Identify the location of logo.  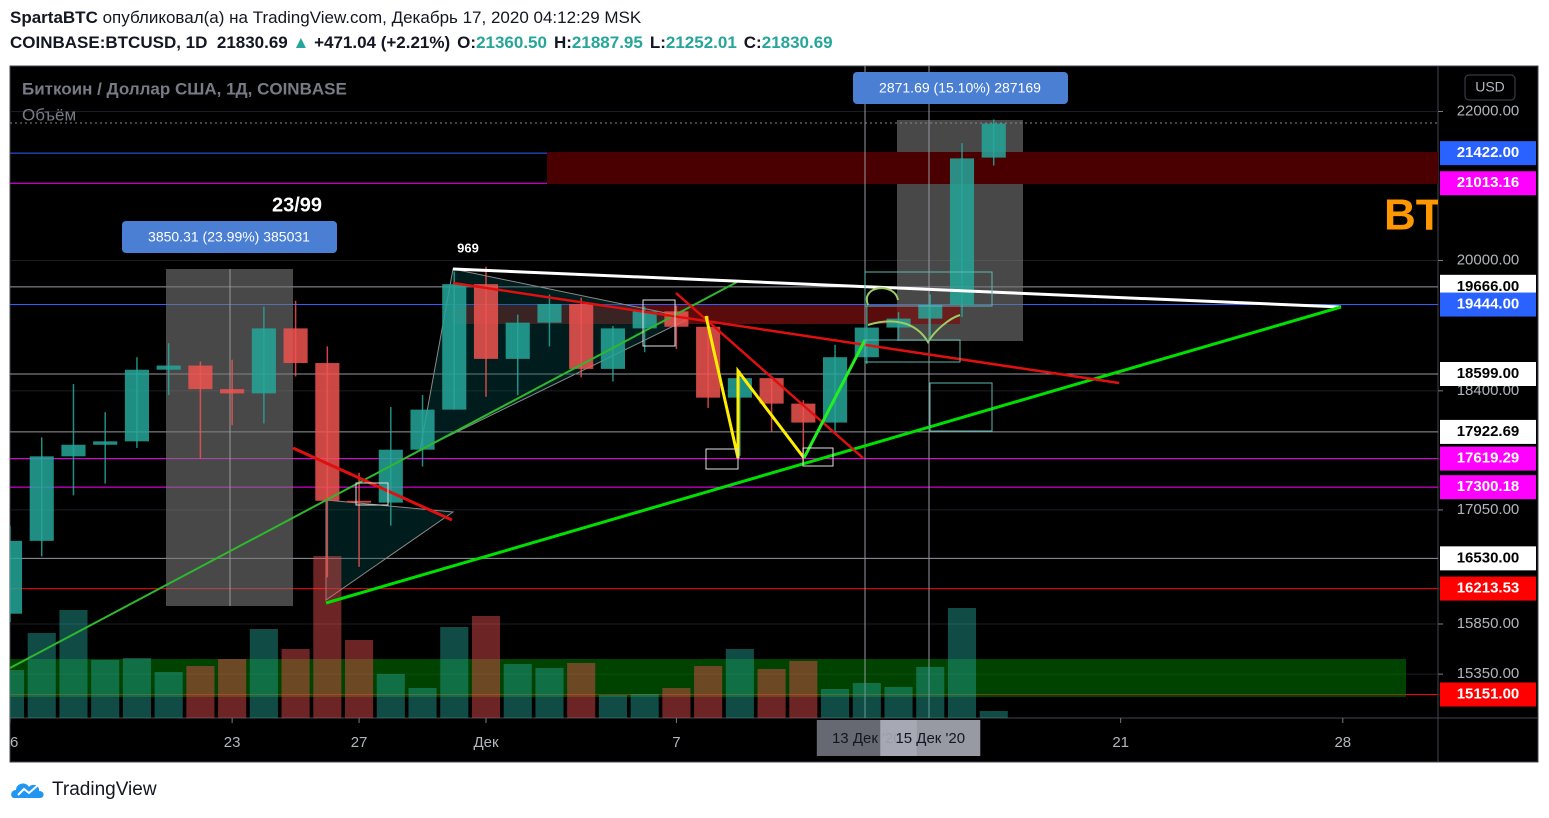
(27, 790).